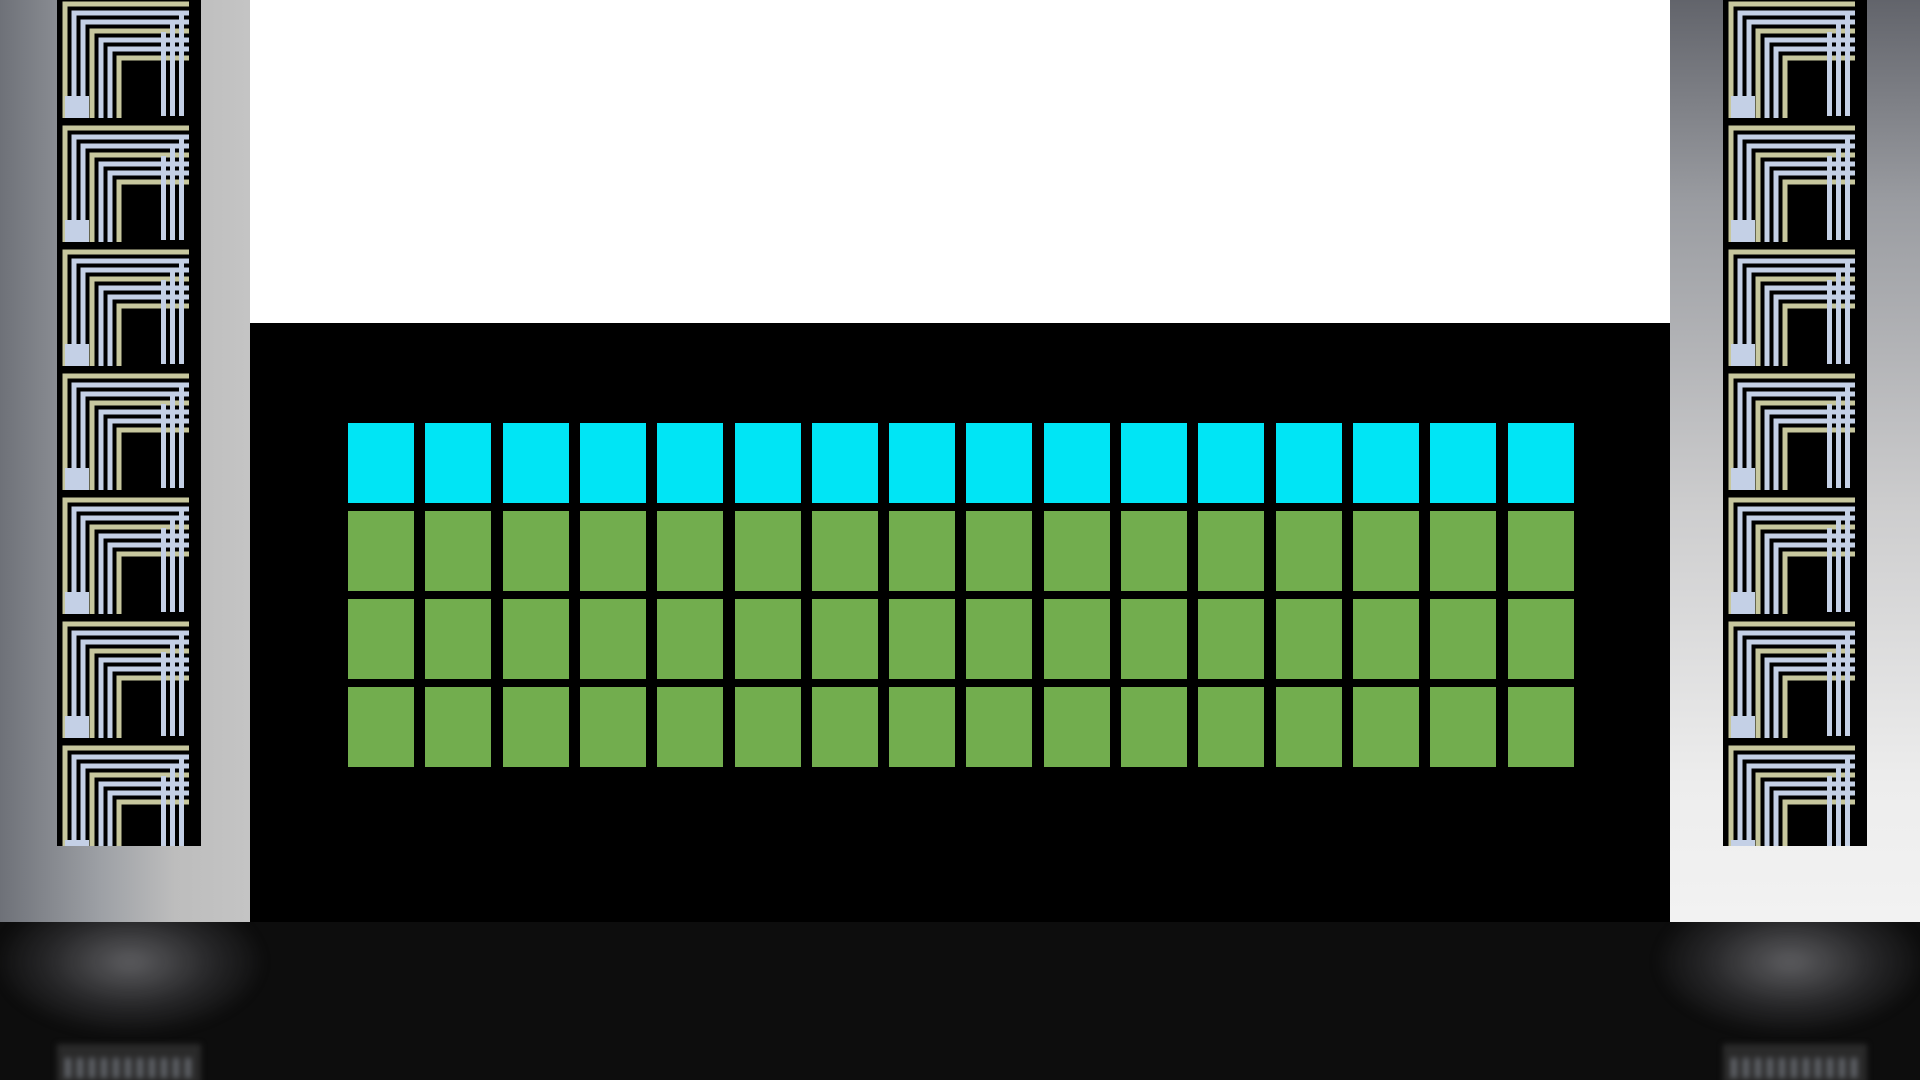 The height and width of the screenshot is (1080, 1920). I want to click on floor-reflection, so click(960, 1001).